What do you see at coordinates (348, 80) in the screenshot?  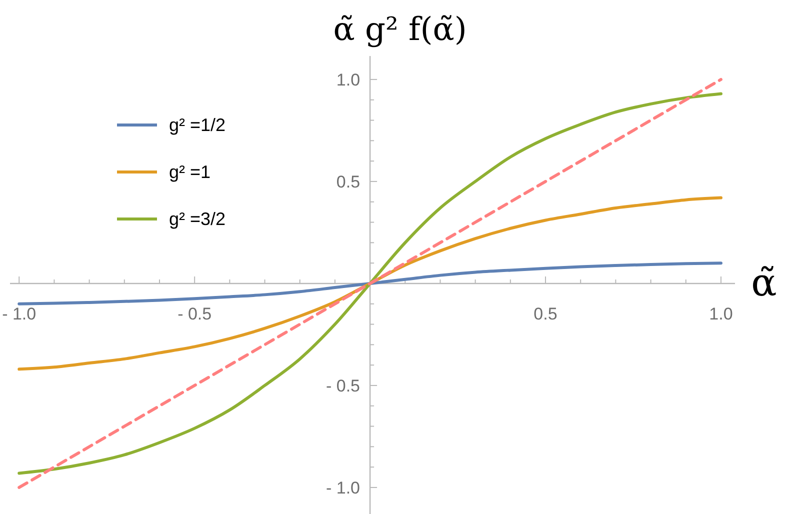 I see `y-tick-label: 1.0` at bounding box center [348, 80].